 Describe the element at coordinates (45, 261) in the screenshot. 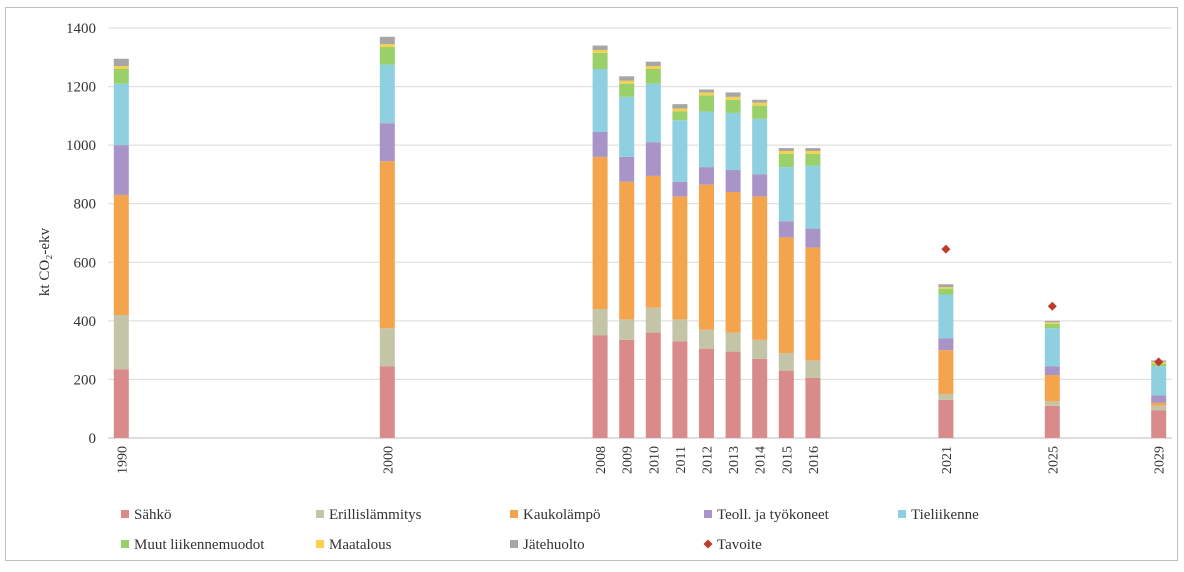

I see `y-axis-label: kt CO₂-ekv` at that location.